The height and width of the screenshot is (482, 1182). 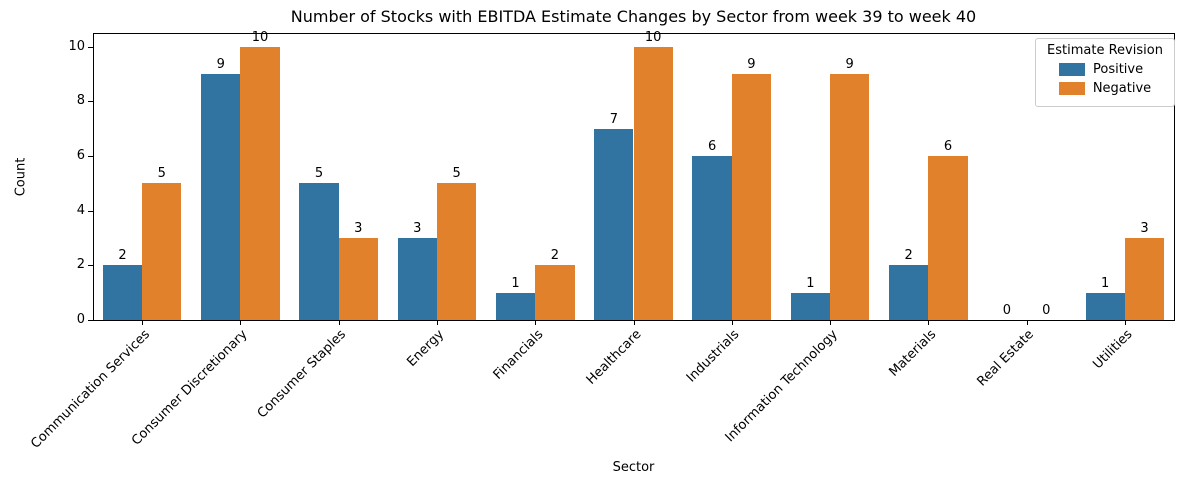 I want to click on positive-series-swatch-icon, so click(x=1072, y=69).